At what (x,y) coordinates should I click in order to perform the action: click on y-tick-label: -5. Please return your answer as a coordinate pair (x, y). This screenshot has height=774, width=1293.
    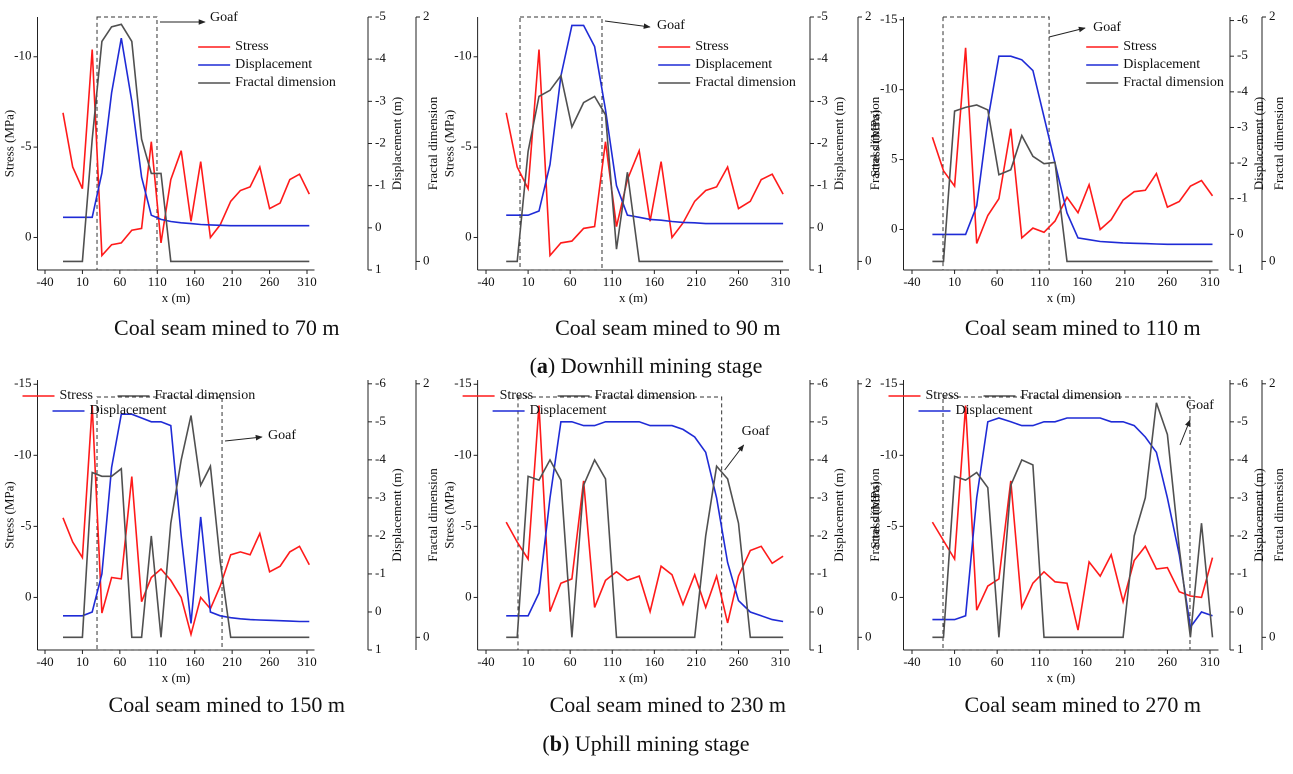
    Looking at the image, I should click on (466, 524).